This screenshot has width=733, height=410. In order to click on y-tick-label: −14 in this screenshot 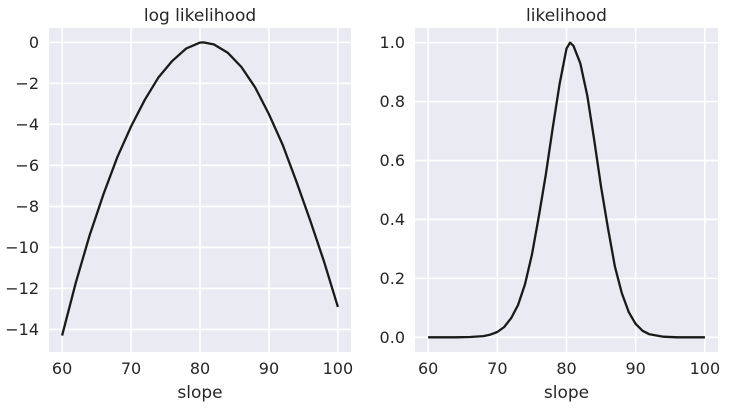, I will do `click(22, 329)`.